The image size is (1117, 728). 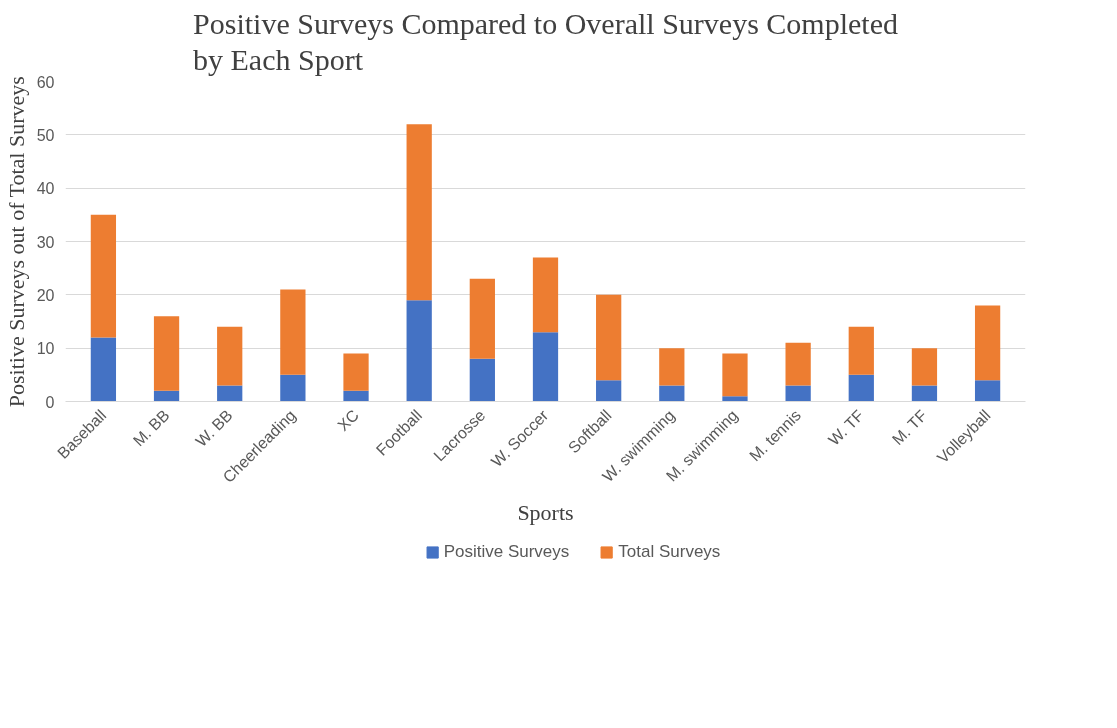 I want to click on y-tick-label: 60, so click(x=45, y=82).